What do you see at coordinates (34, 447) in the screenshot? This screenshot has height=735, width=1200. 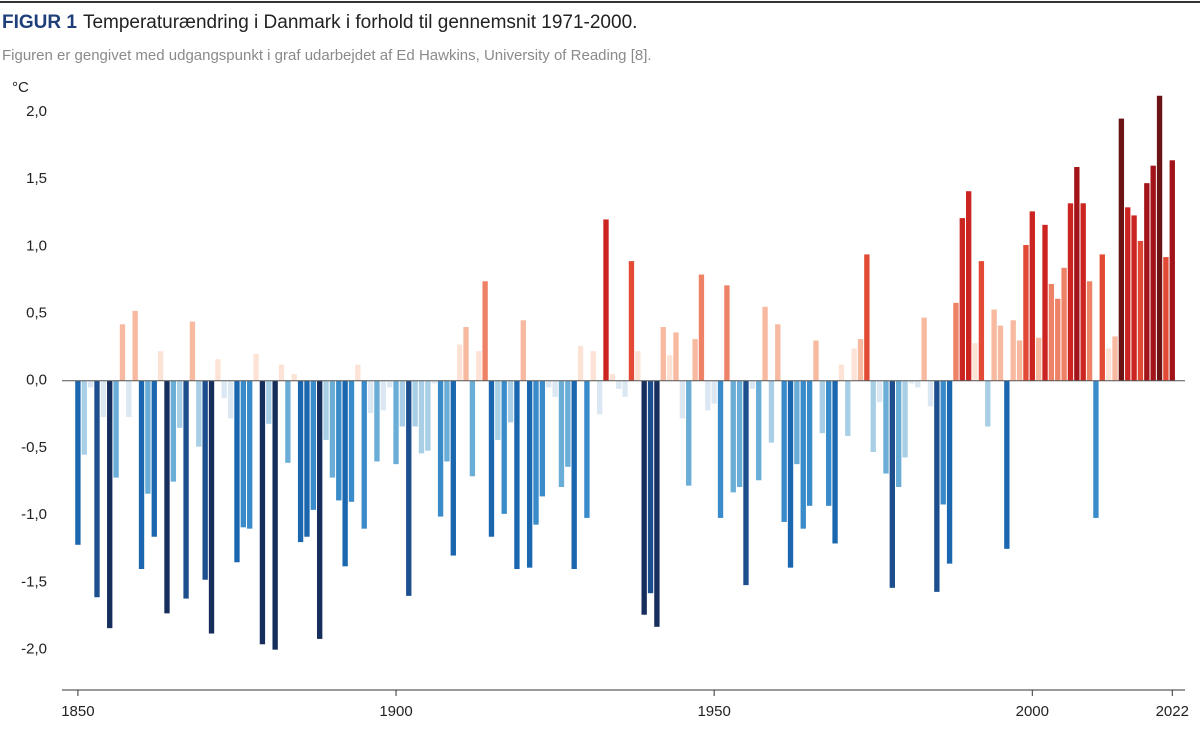 I see `y-tick-label: -0,5` at bounding box center [34, 447].